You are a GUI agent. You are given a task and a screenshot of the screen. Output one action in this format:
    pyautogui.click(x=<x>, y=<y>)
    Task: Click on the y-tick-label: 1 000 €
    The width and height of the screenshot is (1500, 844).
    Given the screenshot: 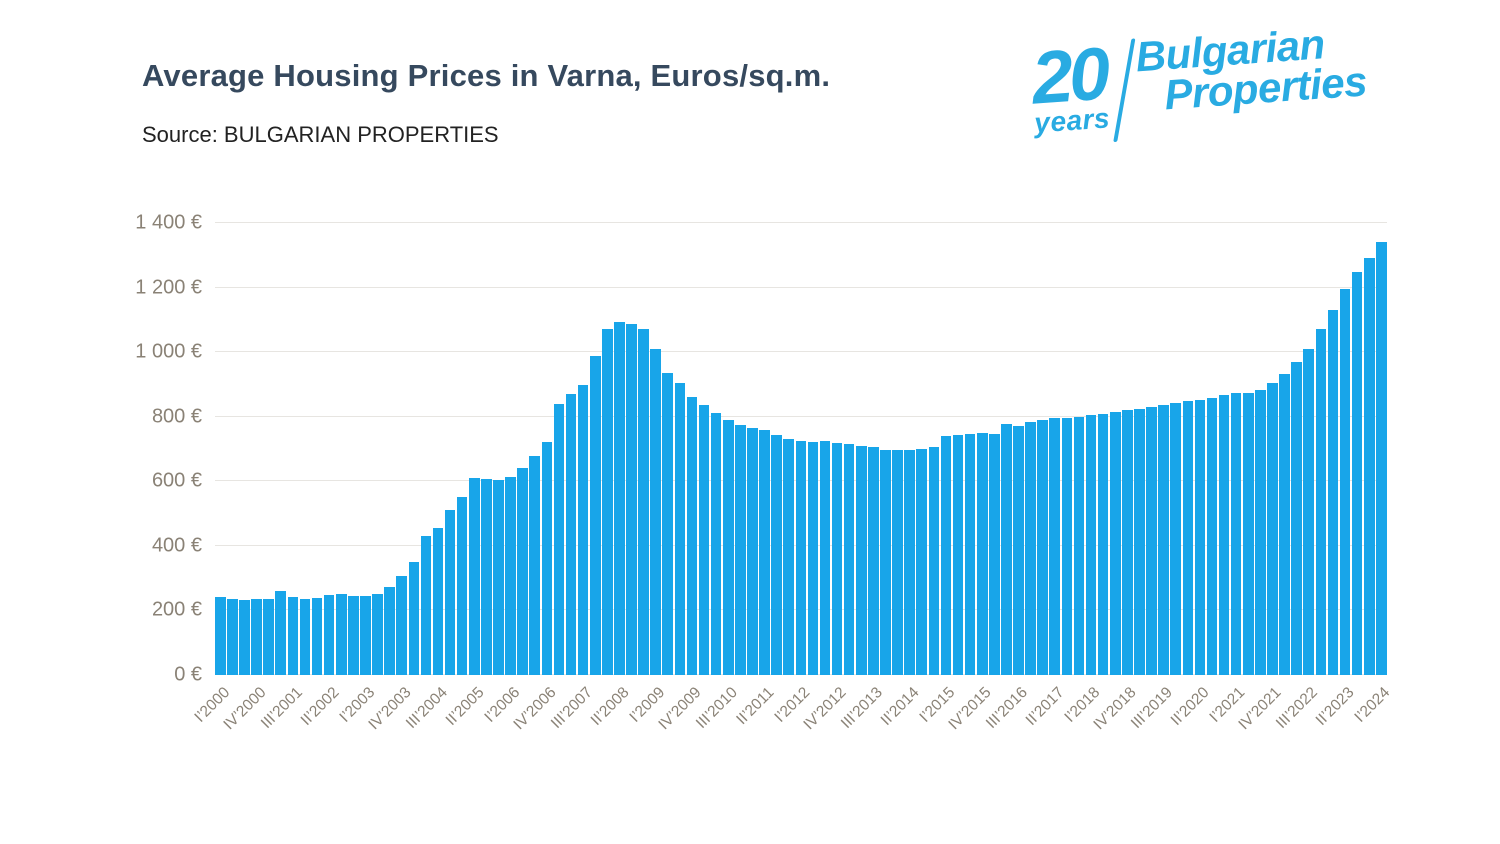 What is the action you would take?
    pyautogui.click(x=168, y=351)
    